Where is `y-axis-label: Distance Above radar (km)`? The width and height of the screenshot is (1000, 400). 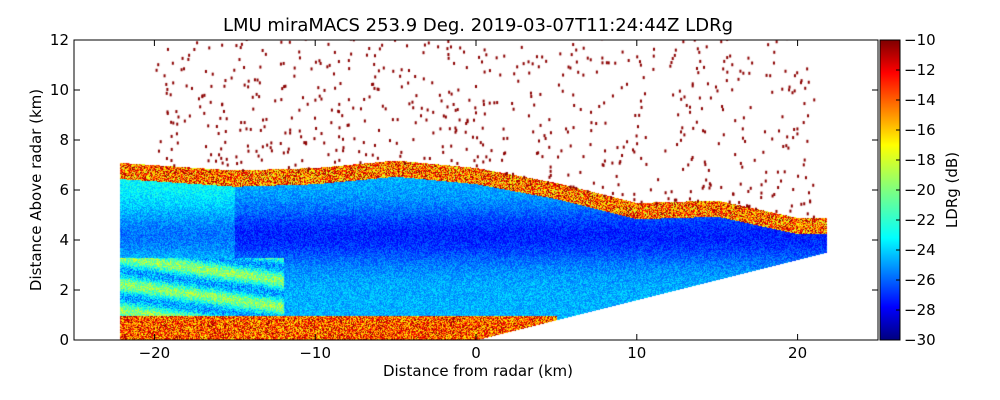
y-axis-label: Distance Above radar (km) is located at coordinates (36, 190).